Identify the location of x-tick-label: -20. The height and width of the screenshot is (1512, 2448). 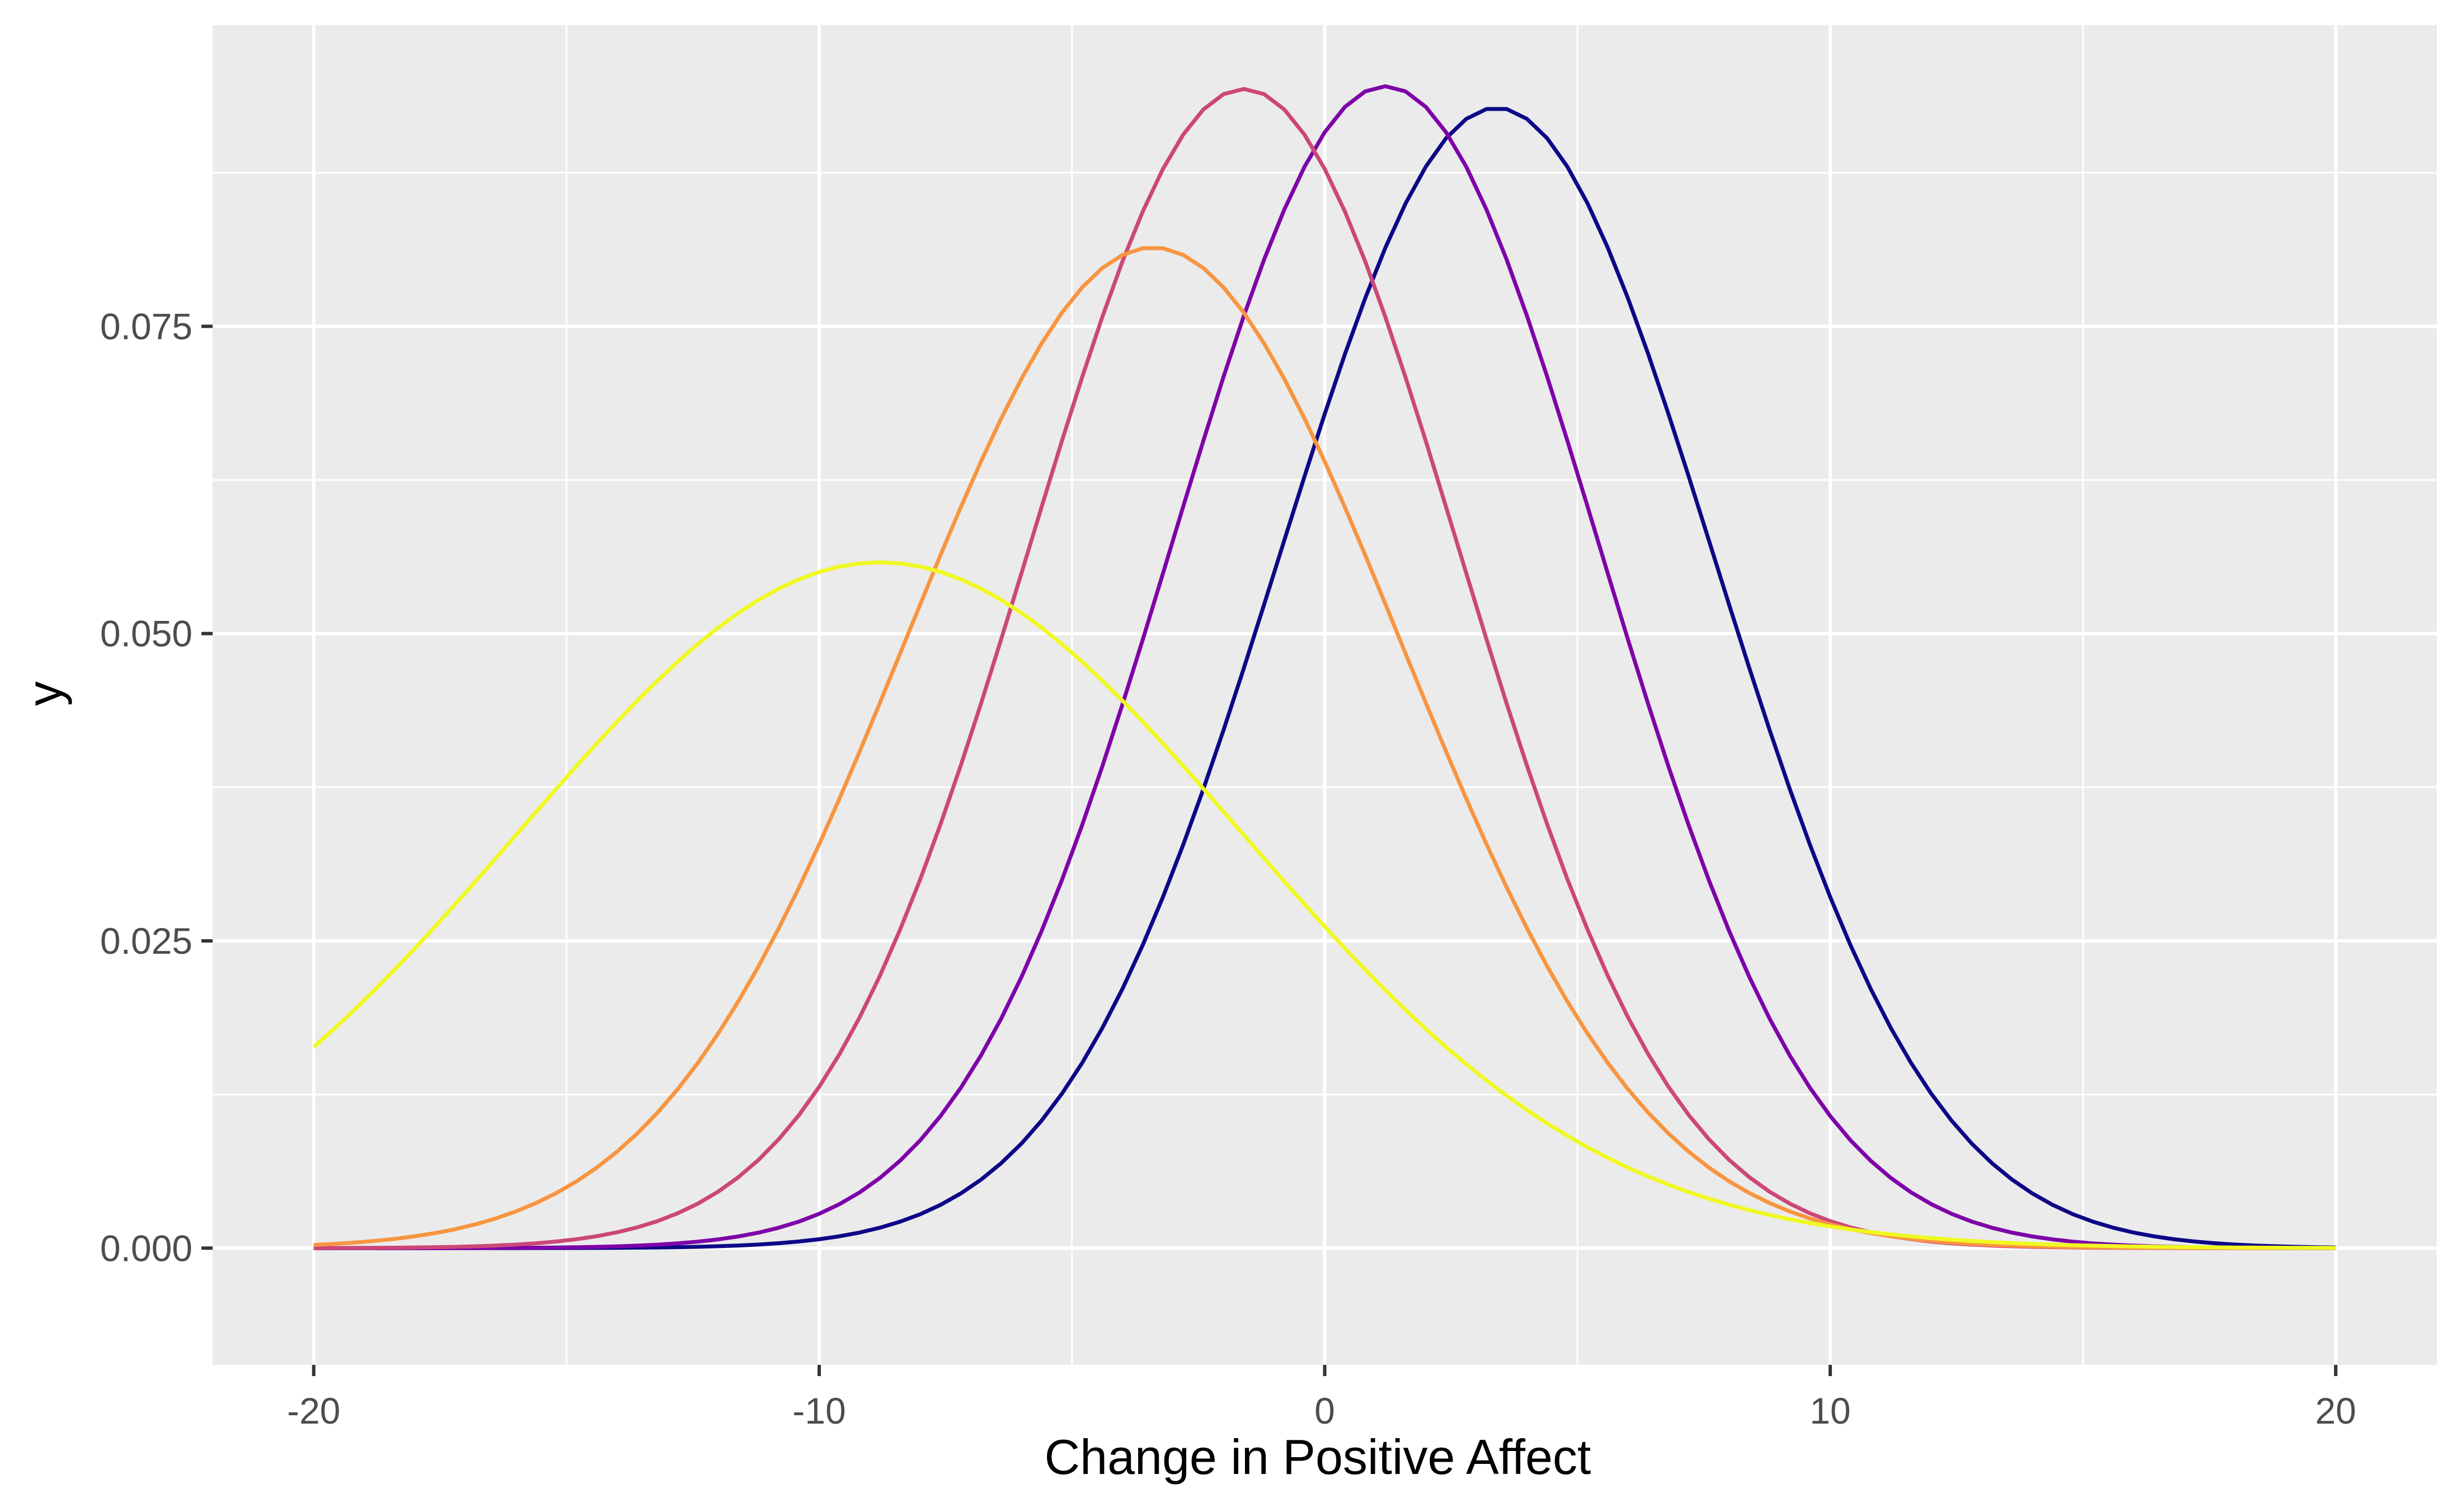
(313, 1411).